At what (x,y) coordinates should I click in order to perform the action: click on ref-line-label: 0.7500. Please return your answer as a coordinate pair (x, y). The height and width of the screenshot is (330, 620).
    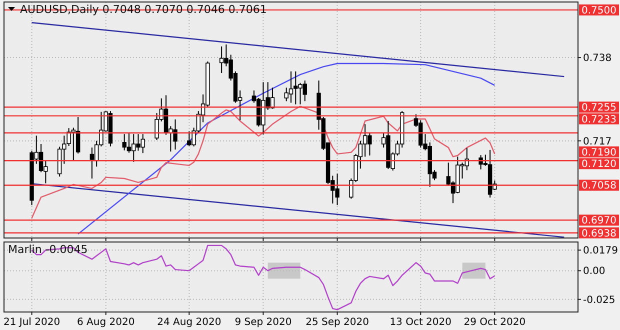
    Looking at the image, I should click on (599, 10).